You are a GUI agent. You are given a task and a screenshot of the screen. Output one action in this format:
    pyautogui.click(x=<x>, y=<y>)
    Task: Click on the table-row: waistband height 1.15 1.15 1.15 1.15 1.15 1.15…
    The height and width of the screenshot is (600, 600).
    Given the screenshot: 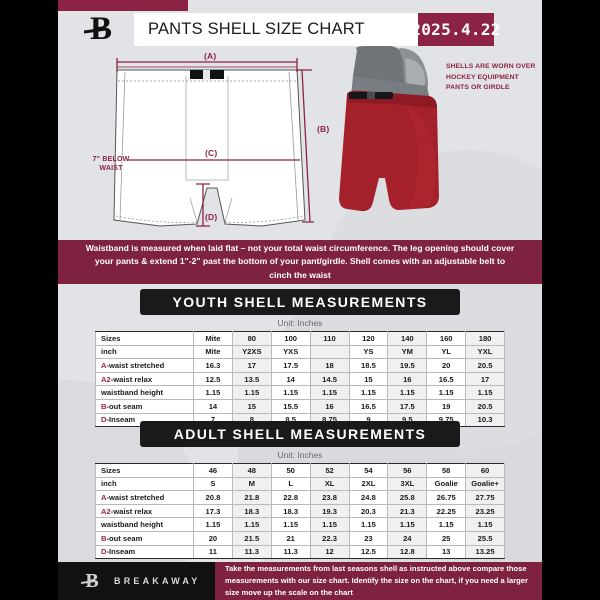 What is the action you would take?
    pyautogui.click(x=300, y=392)
    